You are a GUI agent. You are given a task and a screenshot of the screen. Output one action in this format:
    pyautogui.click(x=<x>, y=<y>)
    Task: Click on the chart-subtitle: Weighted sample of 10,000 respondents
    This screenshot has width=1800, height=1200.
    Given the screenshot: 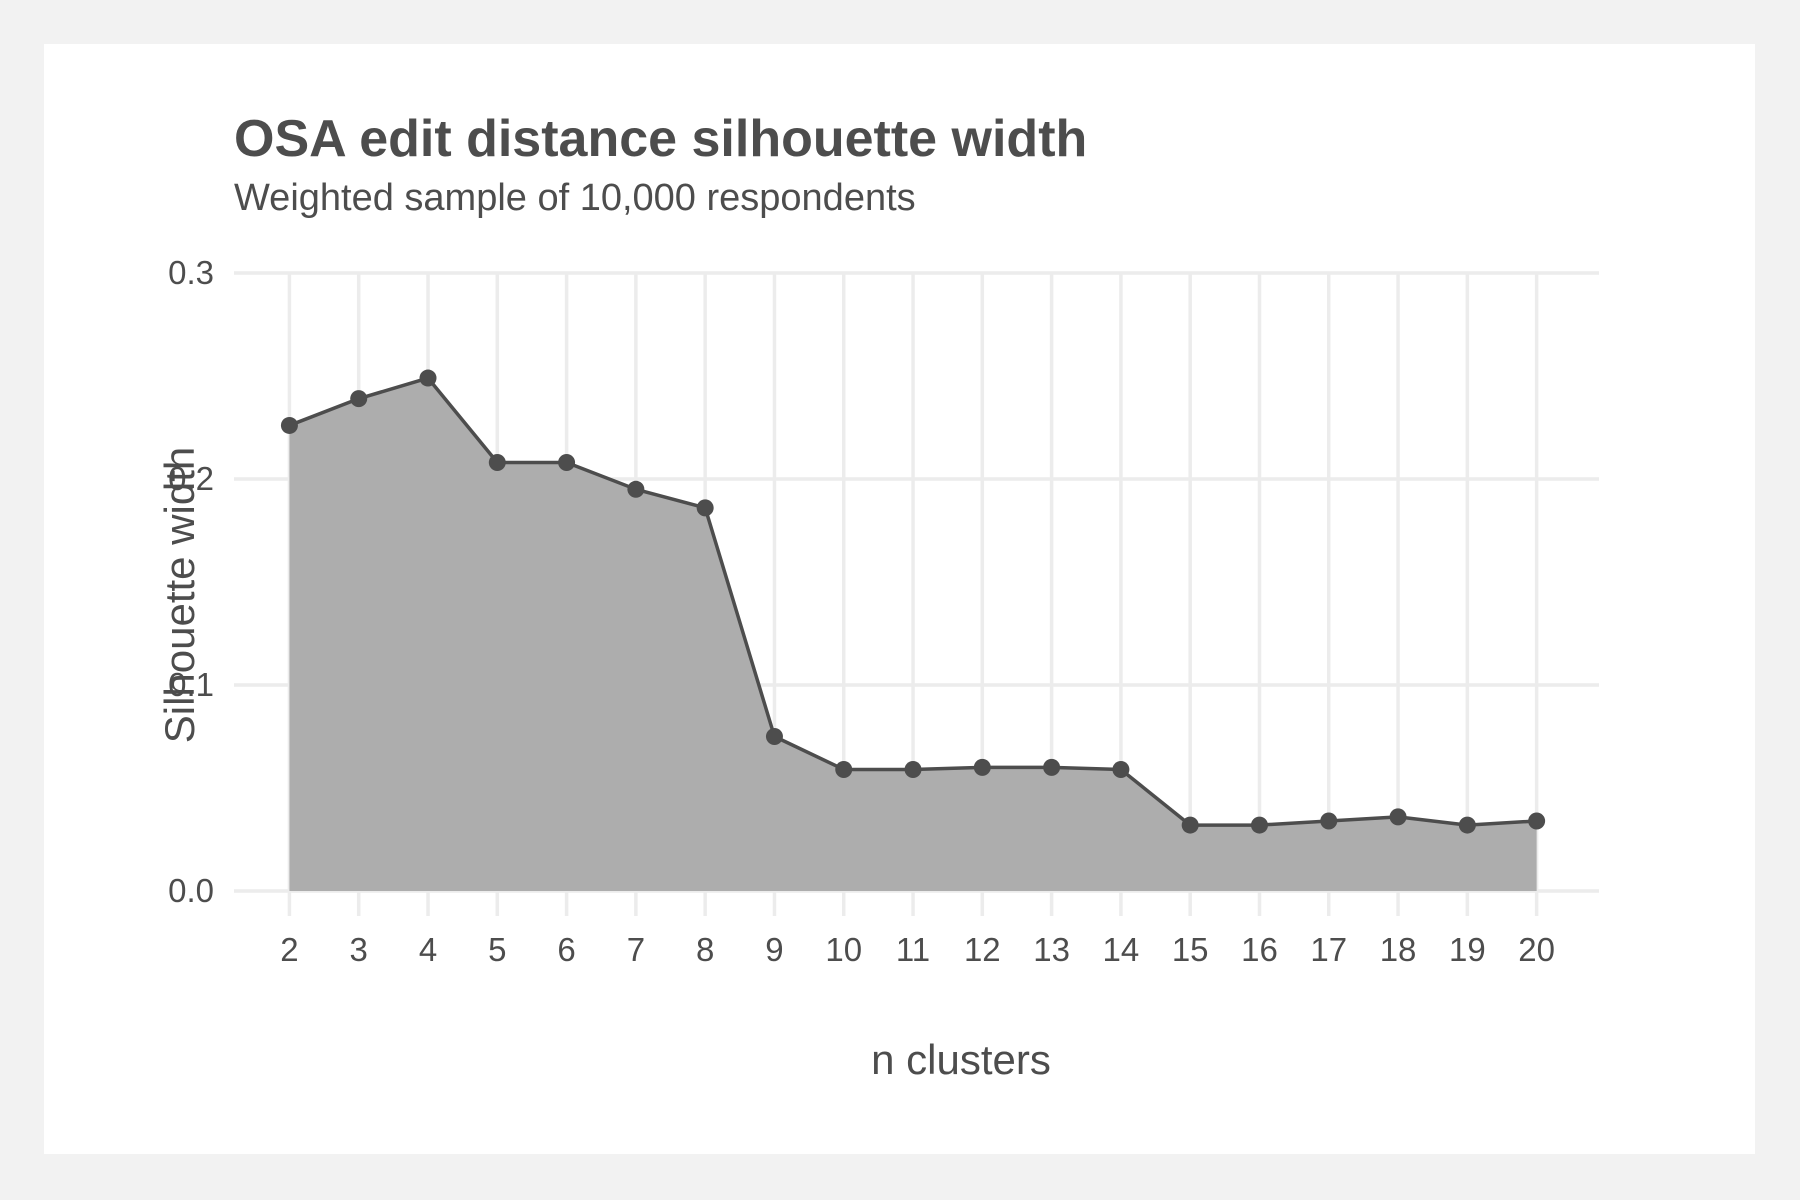 What is the action you would take?
    pyautogui.click(x=575, y=198)
    